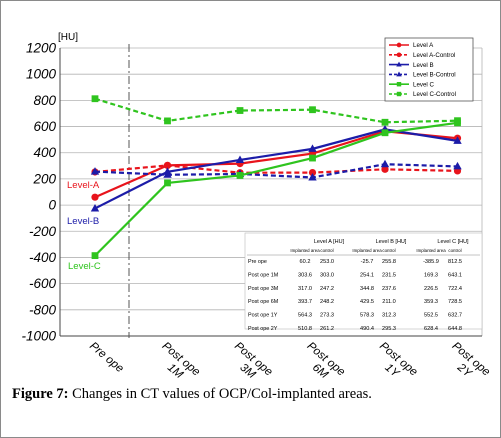 This screenshot has width=501, height=438. I want to click on x-tick-label: Post ope3M, so click(249, 364).